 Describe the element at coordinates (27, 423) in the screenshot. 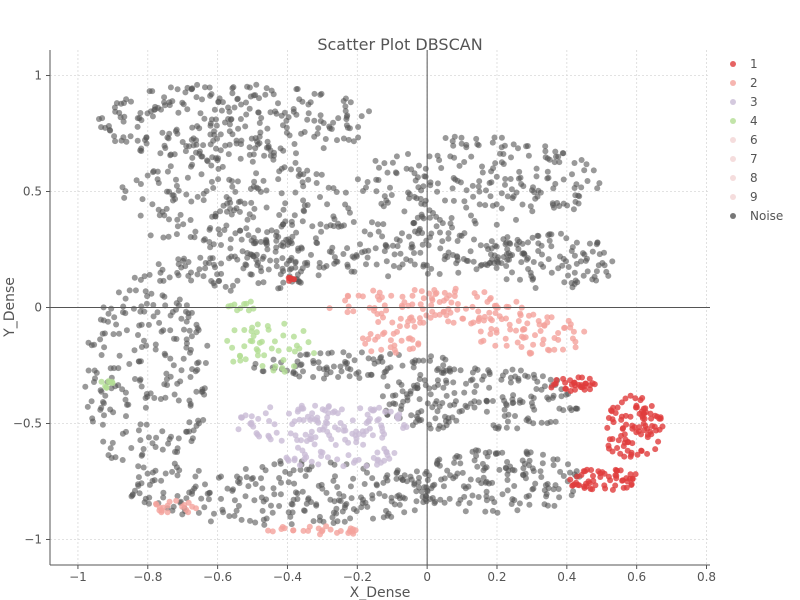

I see `y-tick-label: −0.5` at that location.